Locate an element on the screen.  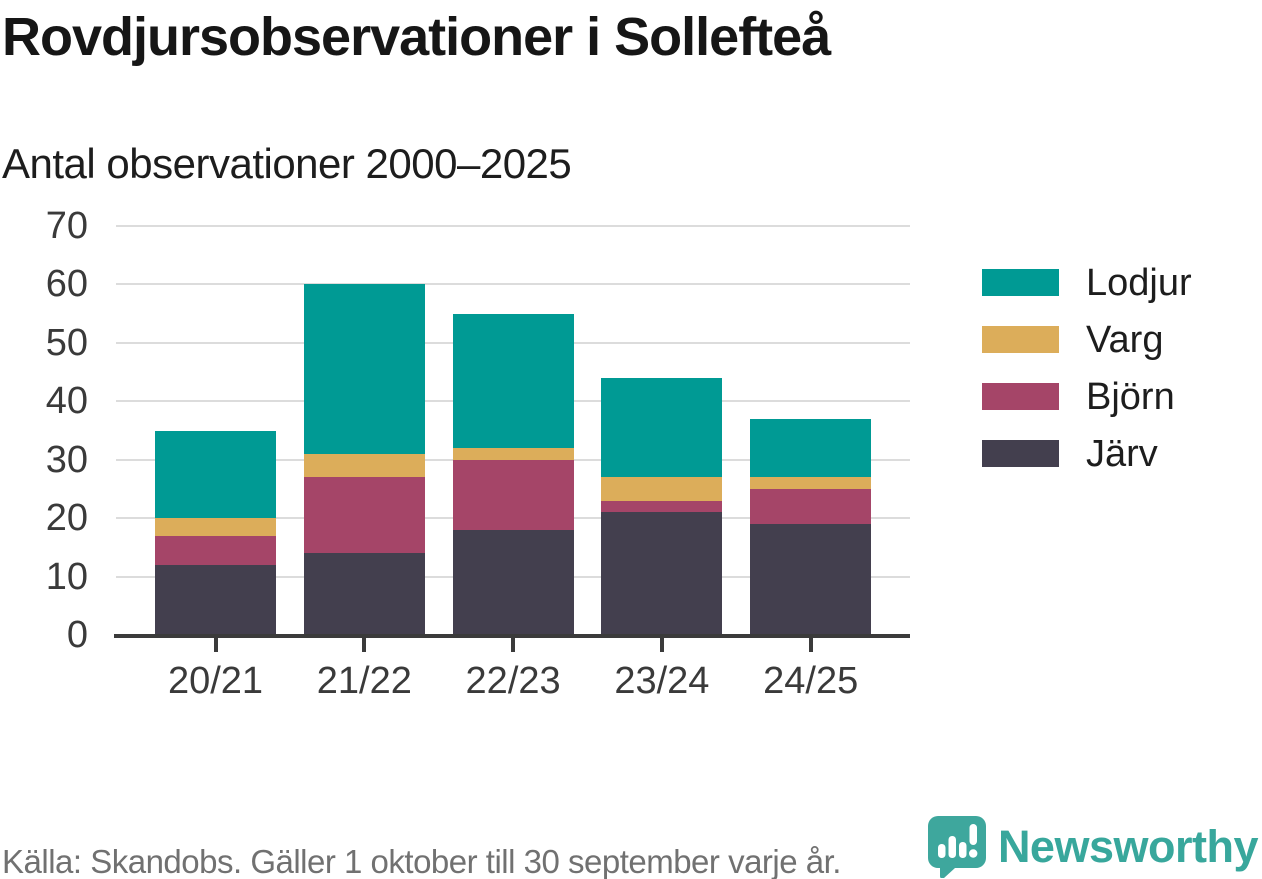
y-axis-tick-label: 40 is located at coordinates (66, 401).